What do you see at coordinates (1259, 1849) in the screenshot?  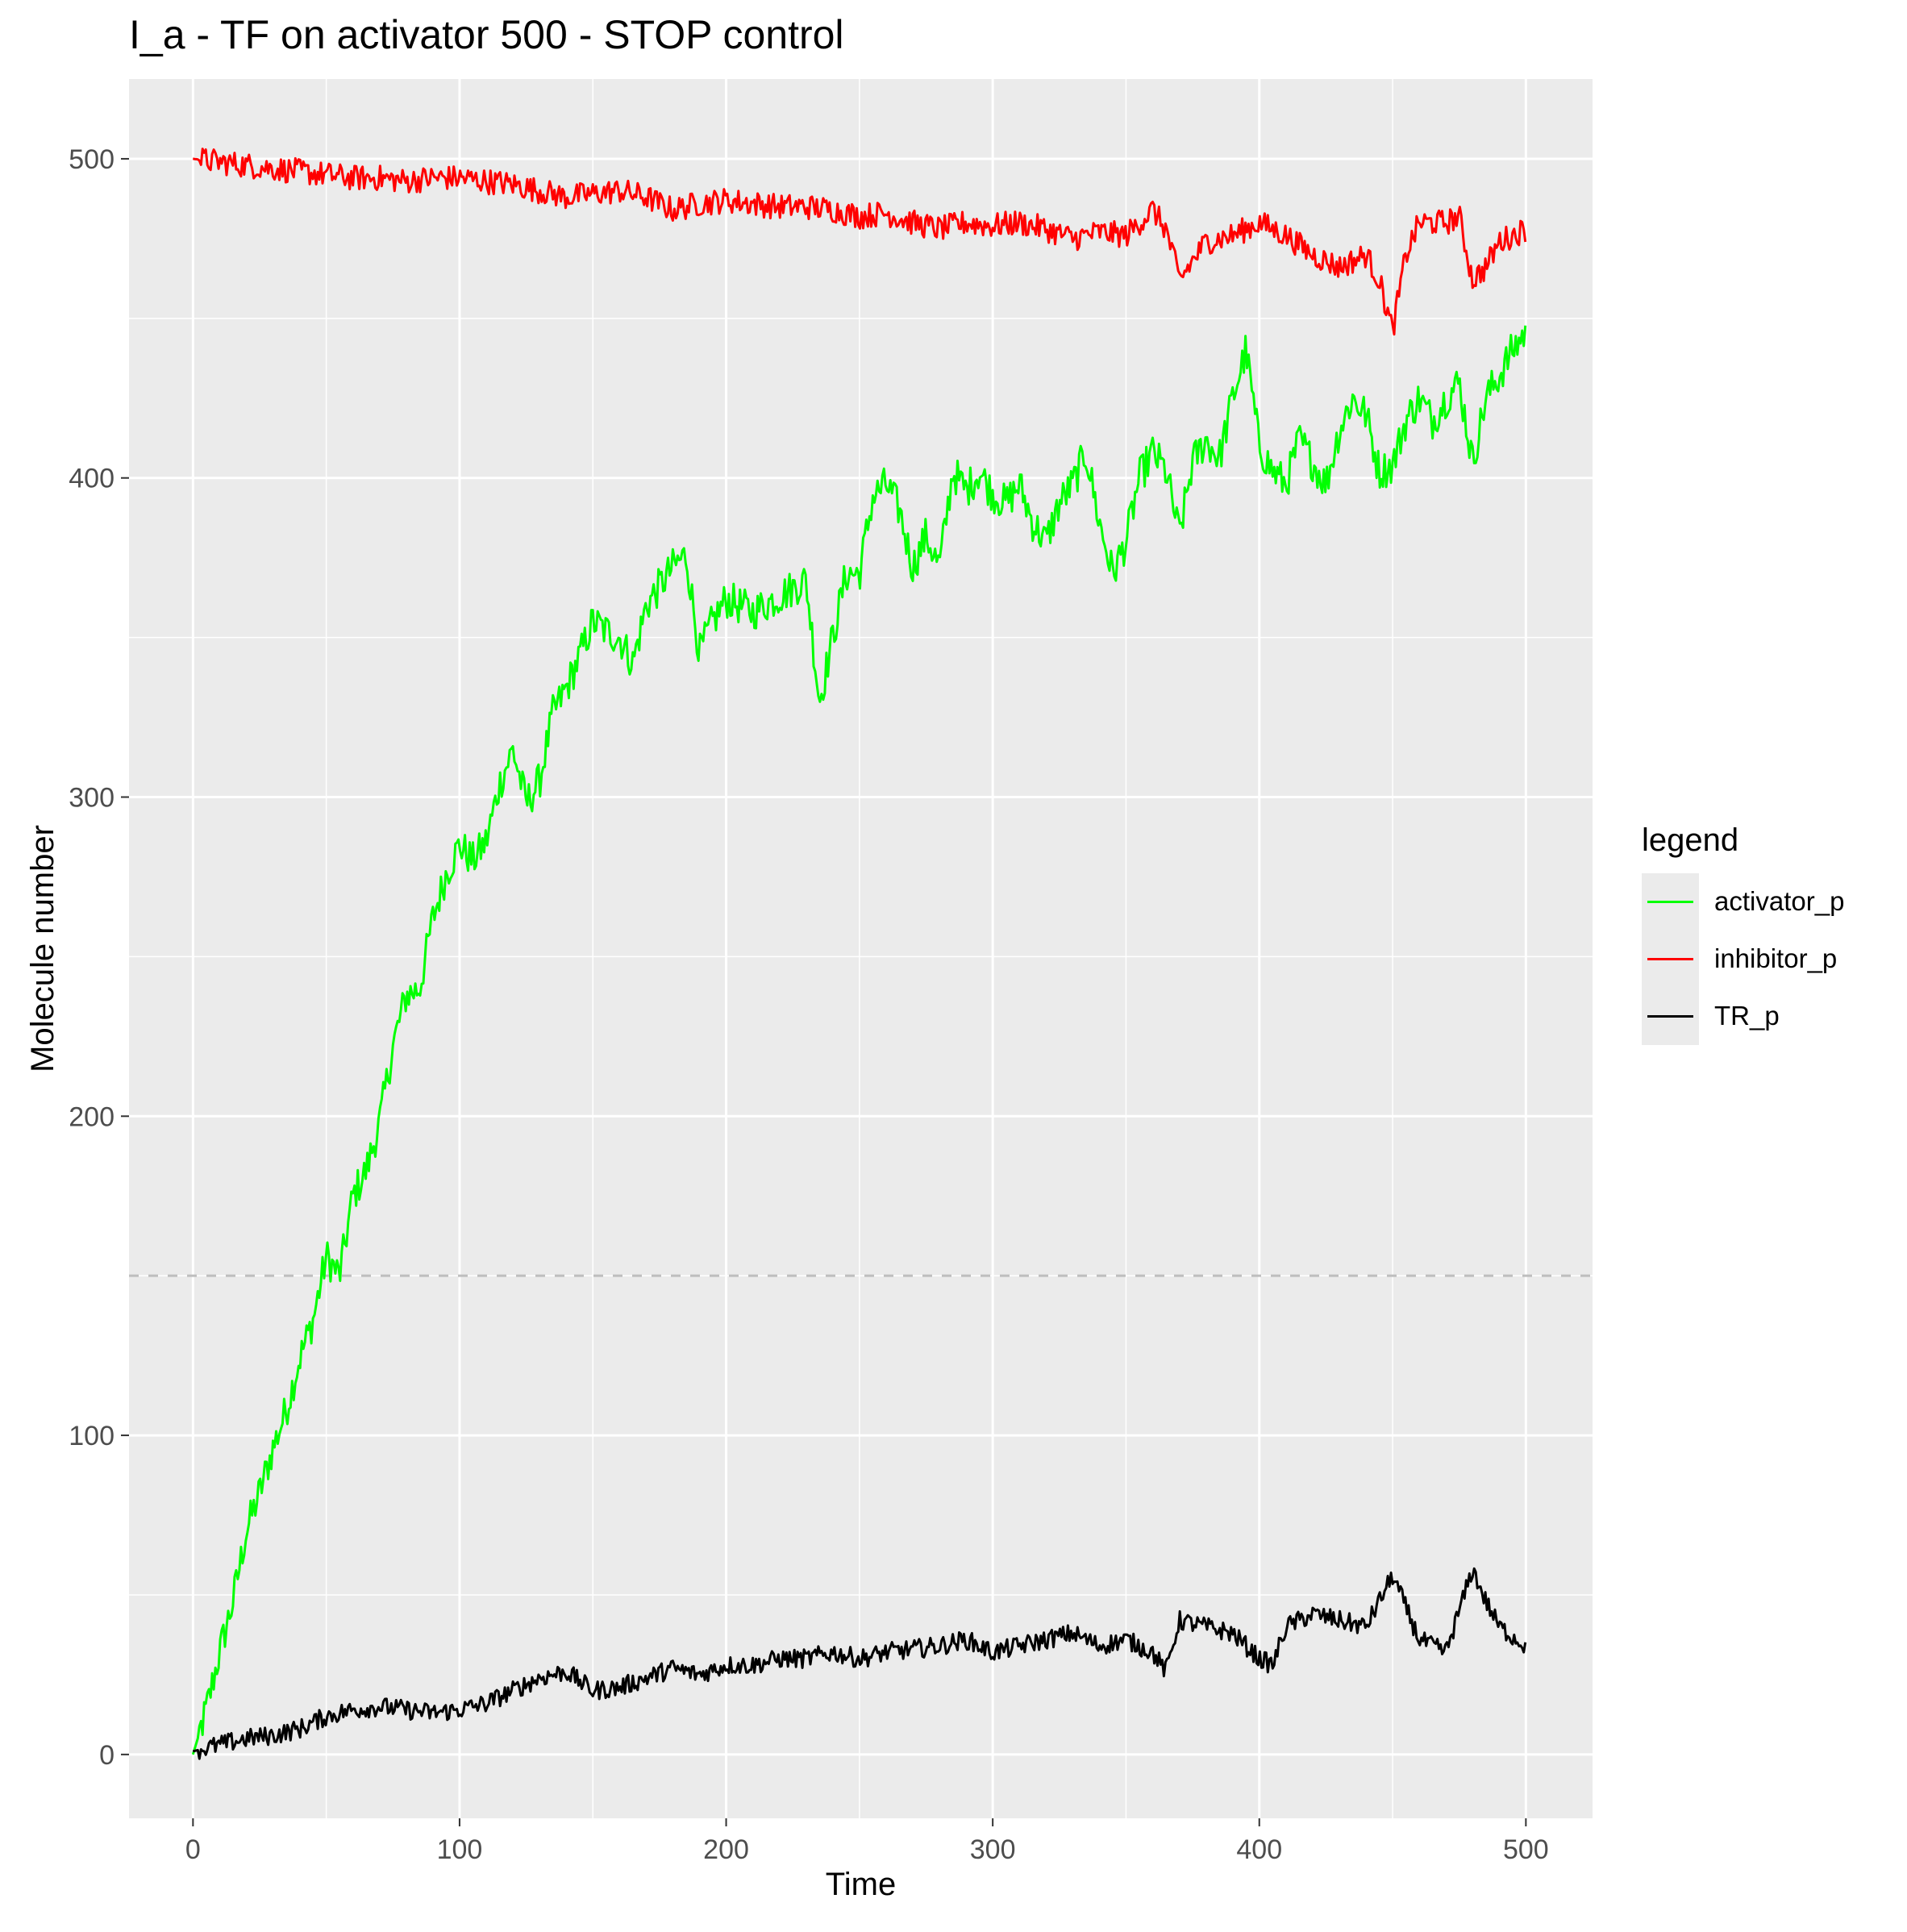 I see `x-tick-label: 400` at bounding box center [1259, 1849].